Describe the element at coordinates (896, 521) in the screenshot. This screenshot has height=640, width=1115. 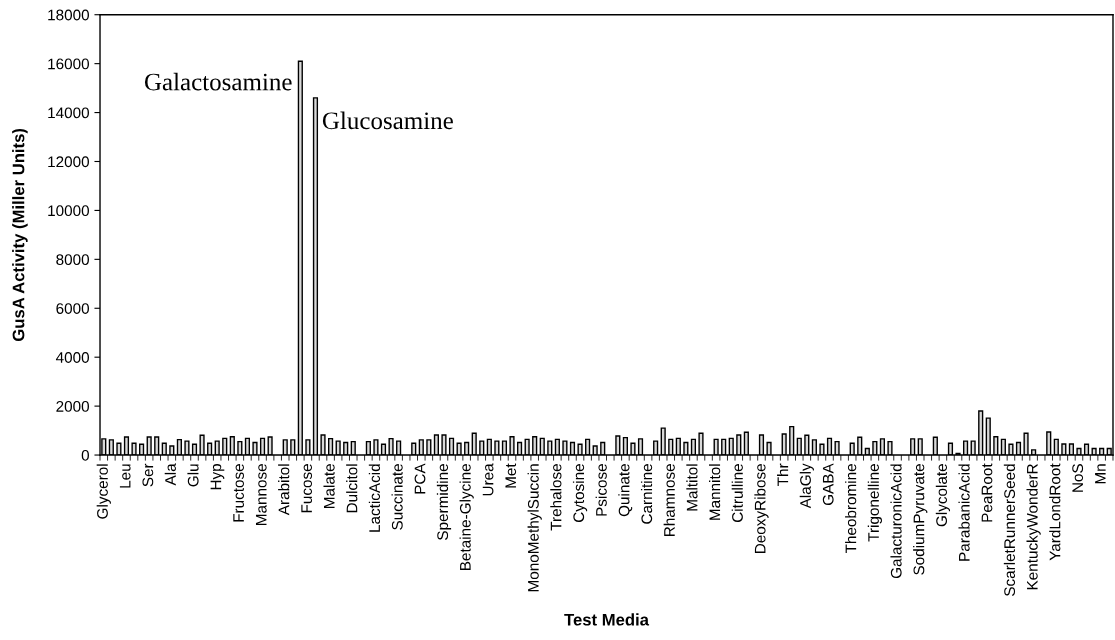
I see `x-tick-label: GalacturonicAcid` at that location.